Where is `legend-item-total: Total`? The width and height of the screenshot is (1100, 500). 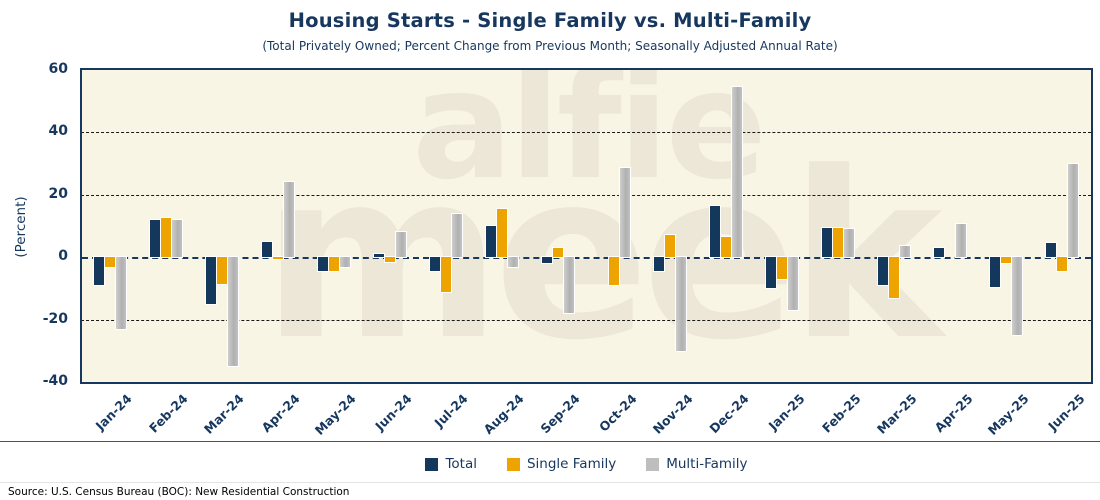 legend-item-total: Total is located at coordinates (451, 464).